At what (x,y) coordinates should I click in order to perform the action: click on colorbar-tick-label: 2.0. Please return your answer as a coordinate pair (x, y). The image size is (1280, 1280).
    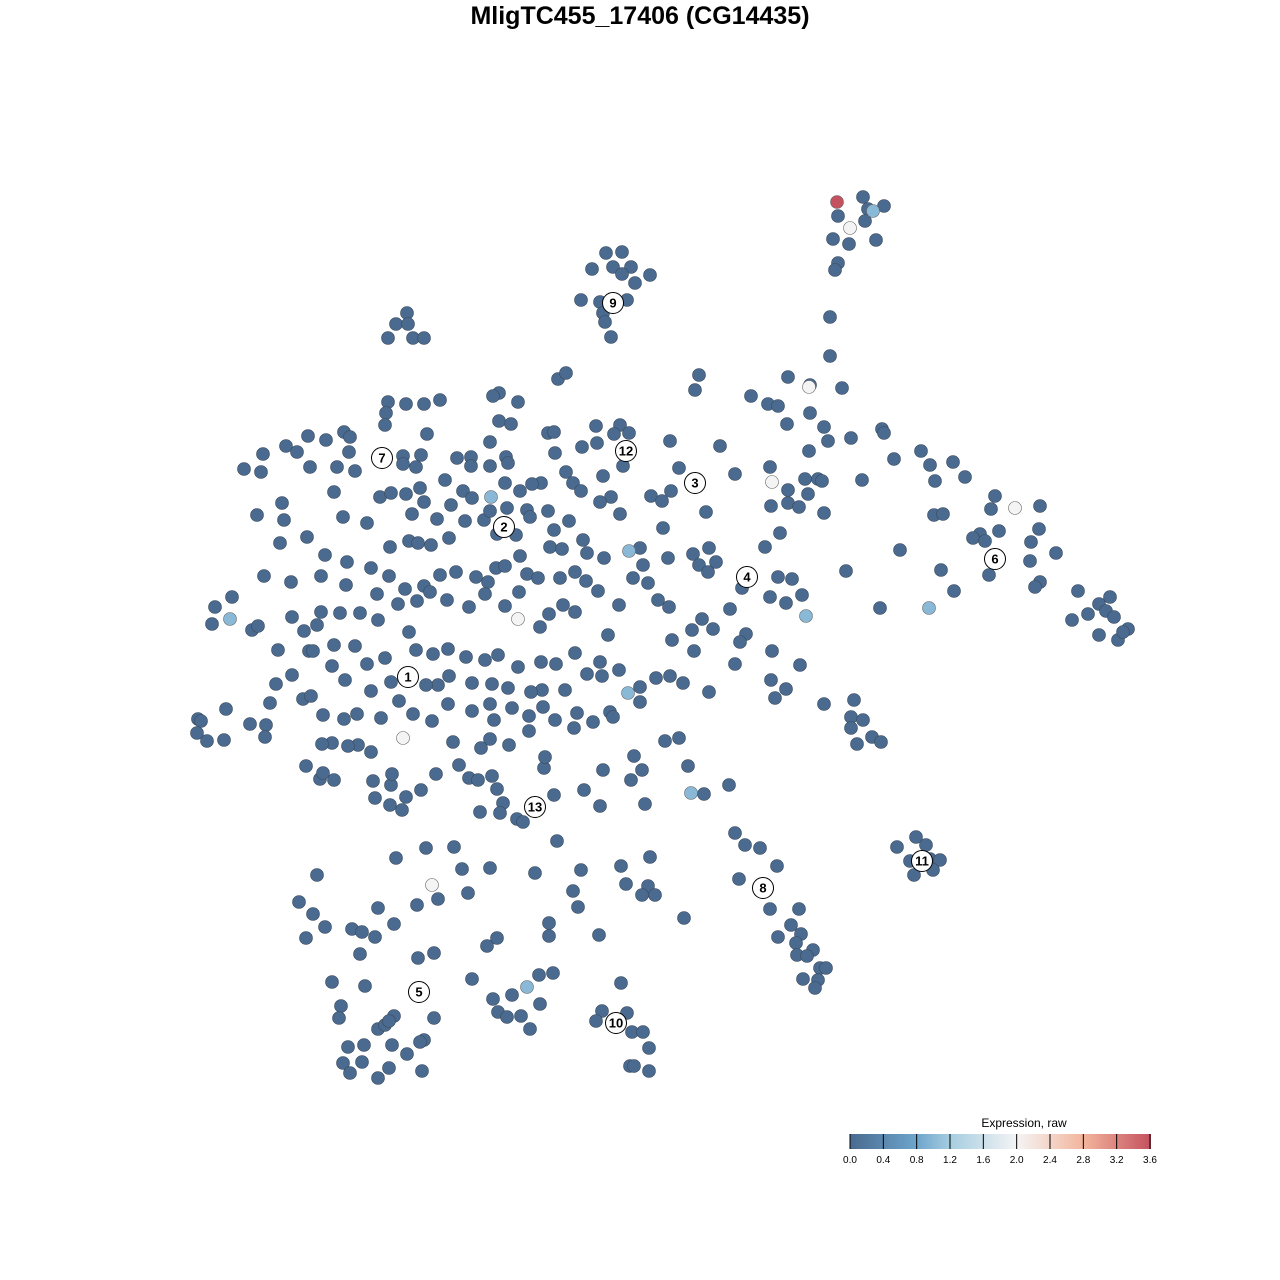
    Looking at the image, I should click on (1017, 1160).